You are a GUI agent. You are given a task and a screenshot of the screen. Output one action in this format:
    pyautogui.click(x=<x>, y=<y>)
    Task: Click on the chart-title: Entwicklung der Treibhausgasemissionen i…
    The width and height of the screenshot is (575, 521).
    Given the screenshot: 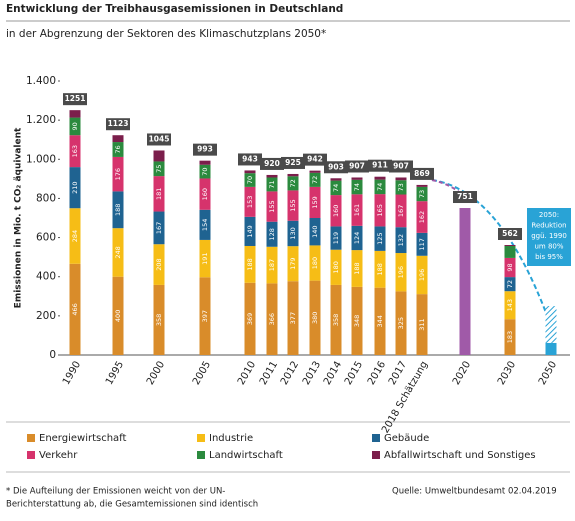 What is the action you would take?
    pyautogui.click(x=174, y=9)
    